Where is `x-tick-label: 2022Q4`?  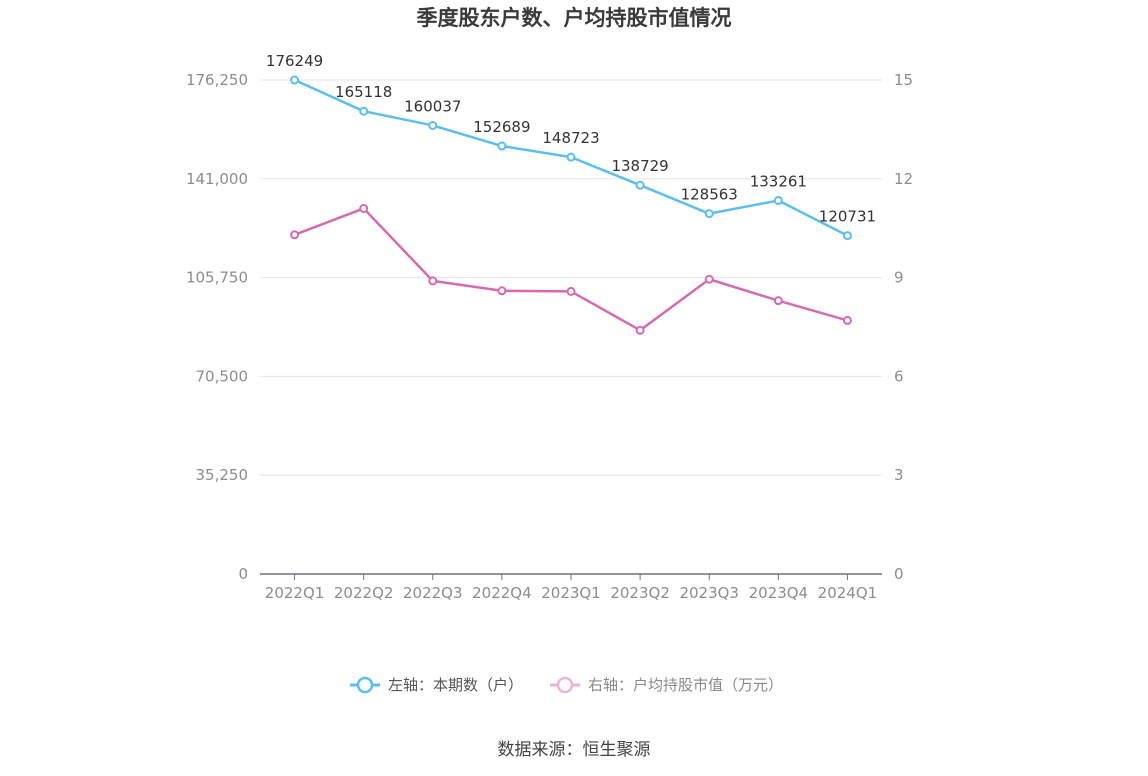
x-tick-label: 2022Q4 is located at coordinates (502, 593).